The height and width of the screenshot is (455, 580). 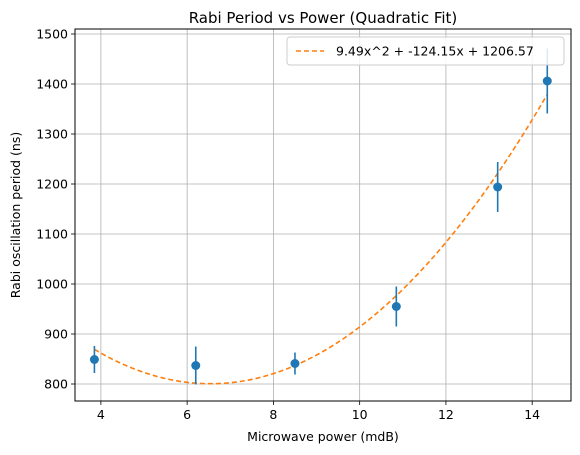 What do you see at coordinates (55, 209) in the screenshot?
I see `y-ticks: 800 900 1000 1100 1200 1300 1400 1500` at bounding box center [55, 209].